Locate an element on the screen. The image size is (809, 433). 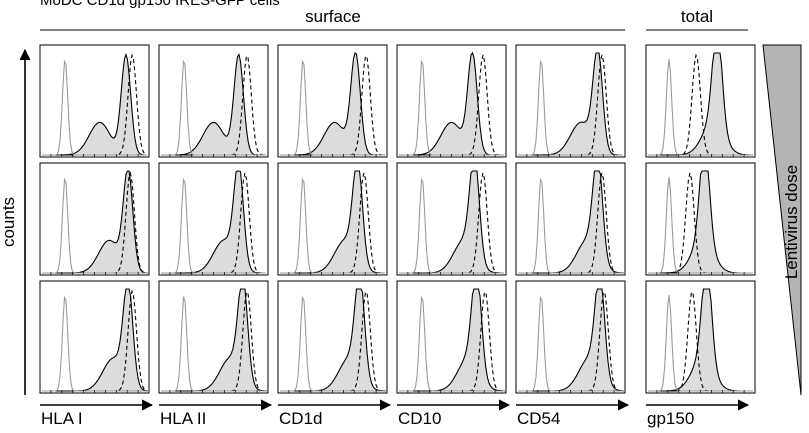
marker-label: HLA II is located at coordinates (183, 418).